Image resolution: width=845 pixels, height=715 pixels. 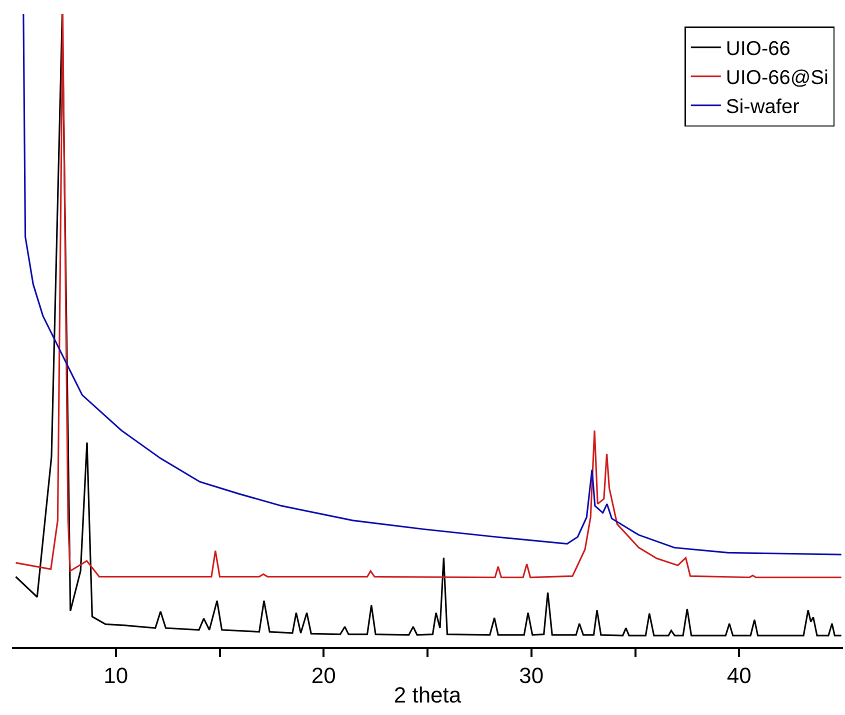 What do you see at coordinates (323, 675) in the screenshot?
I see `x-tick-label: 20` at bounding box center [323, 675].